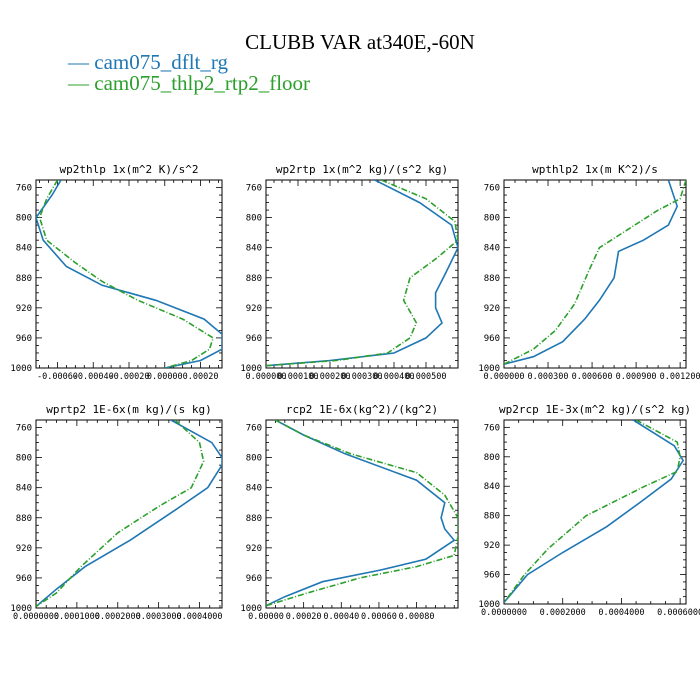 Image resolution: width=700 pixels, height=700 pixels. What do you see at coordinates (298, 377) in the screenshot?
I see `x-tick-label: 0.000100` at bounding box center [298, 377].